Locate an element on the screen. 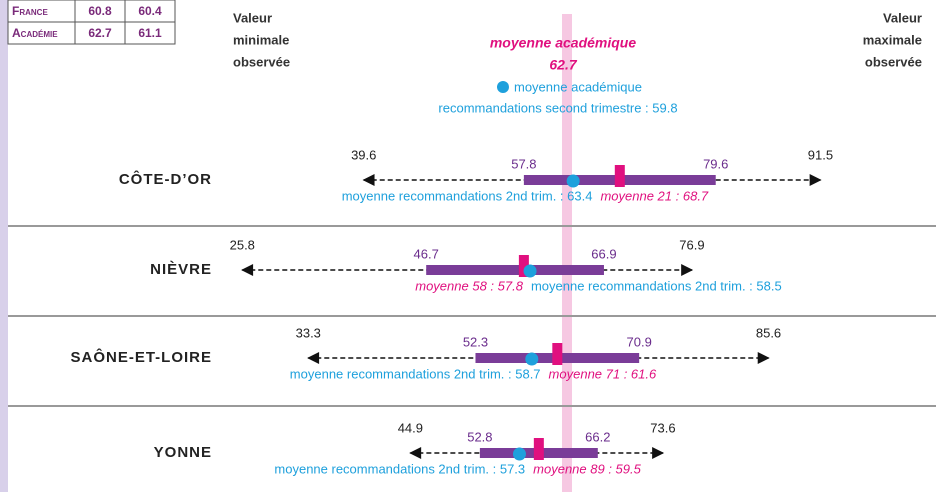  left-label: minimale is located at coordinates (261, 39).